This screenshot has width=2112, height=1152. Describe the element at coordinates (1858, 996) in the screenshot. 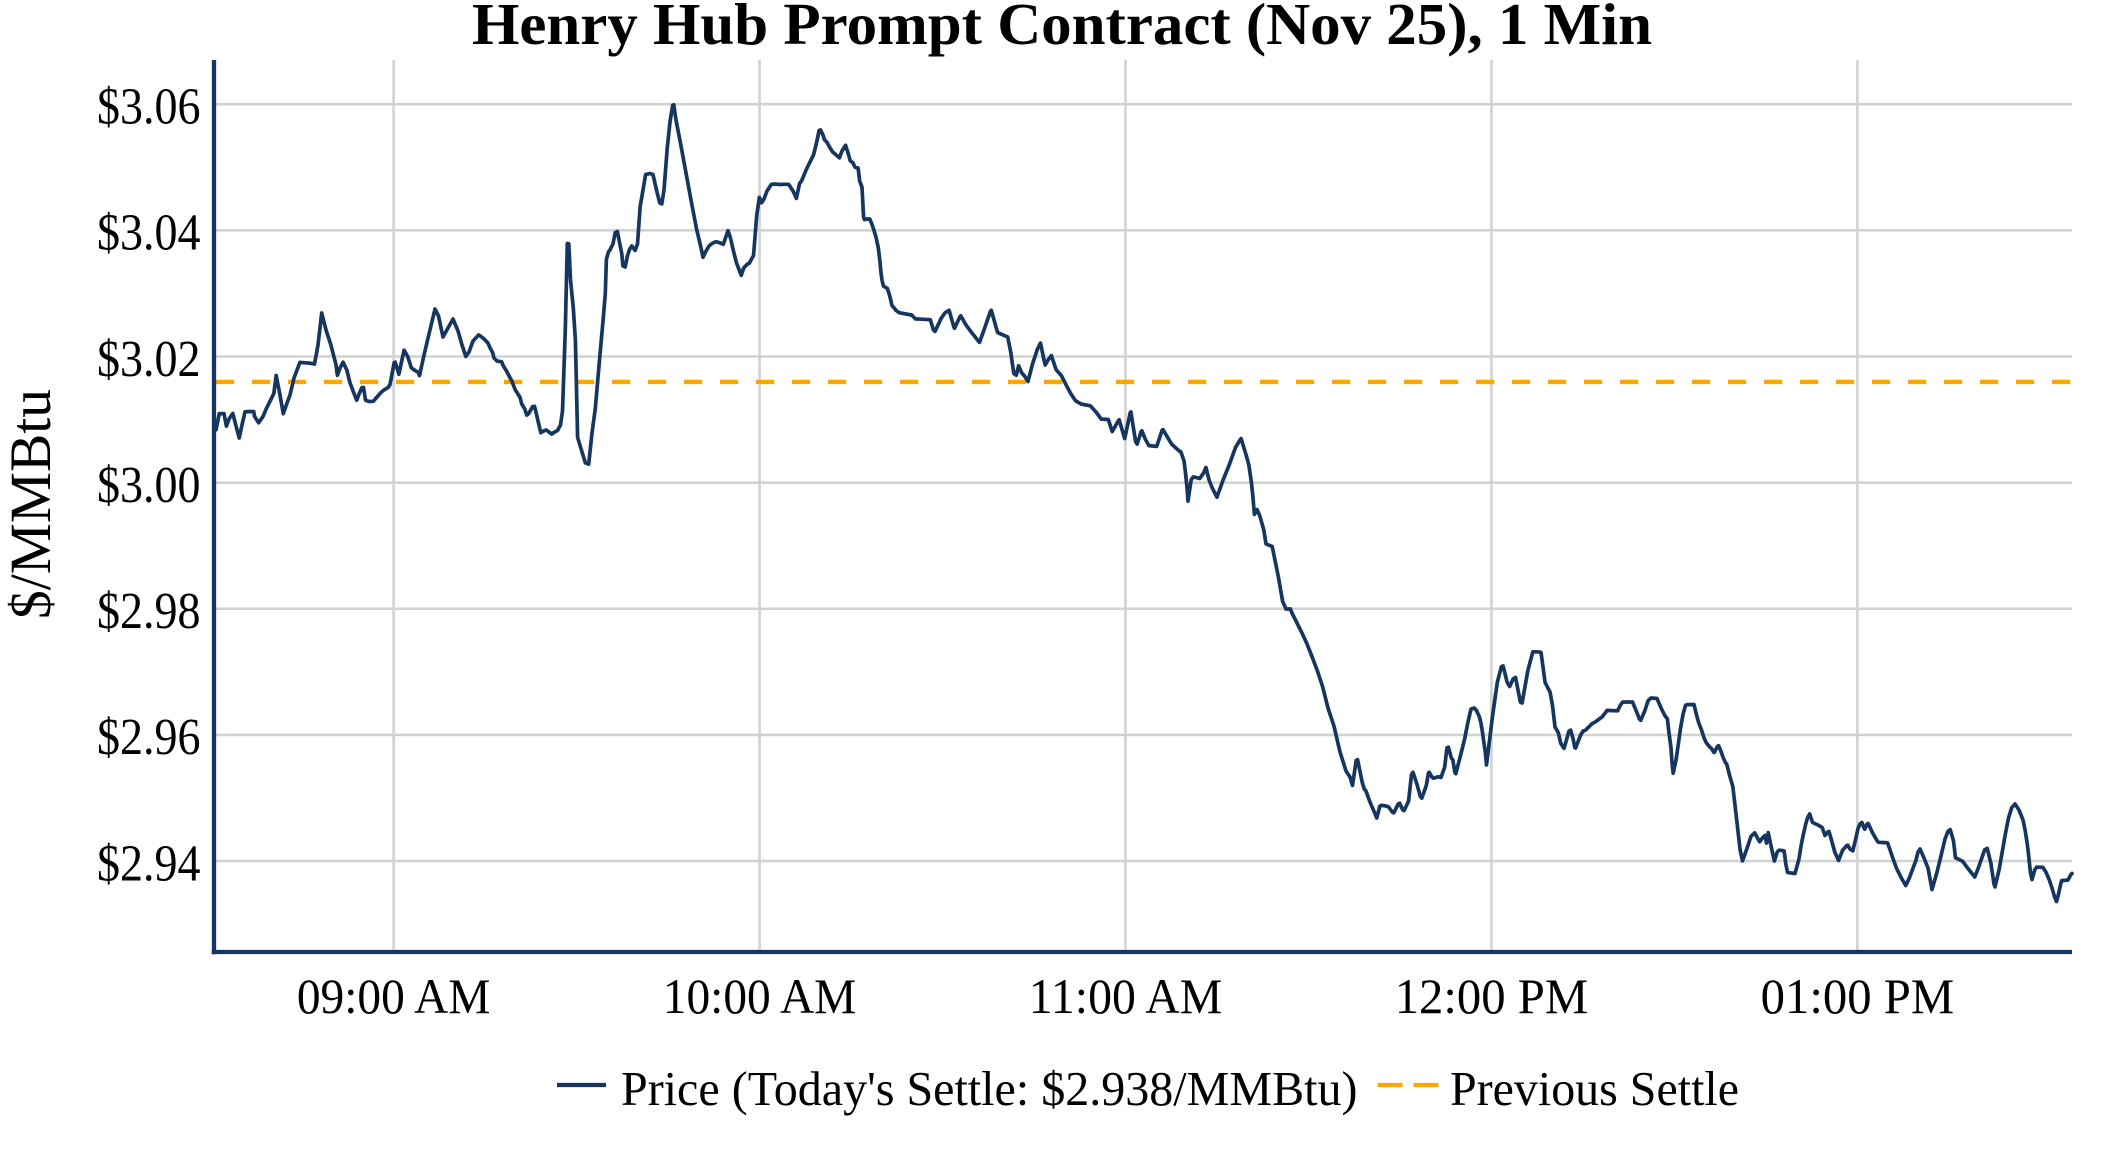

I see `svg-text: 01:00 PM` at that location.